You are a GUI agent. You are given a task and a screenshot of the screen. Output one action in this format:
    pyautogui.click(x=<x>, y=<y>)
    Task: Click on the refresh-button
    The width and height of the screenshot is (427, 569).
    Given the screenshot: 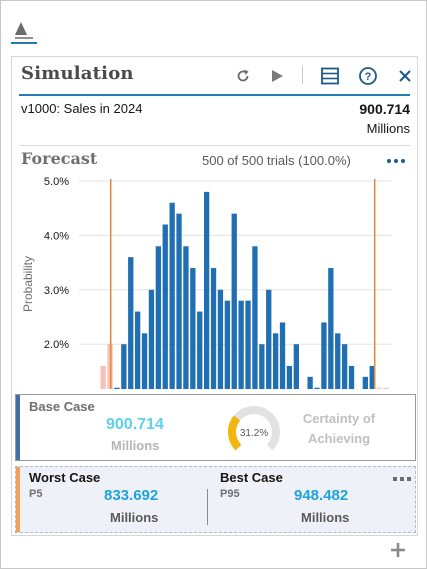 What is the action you would take?
    pyautogui.click(x=243, y=76)
    